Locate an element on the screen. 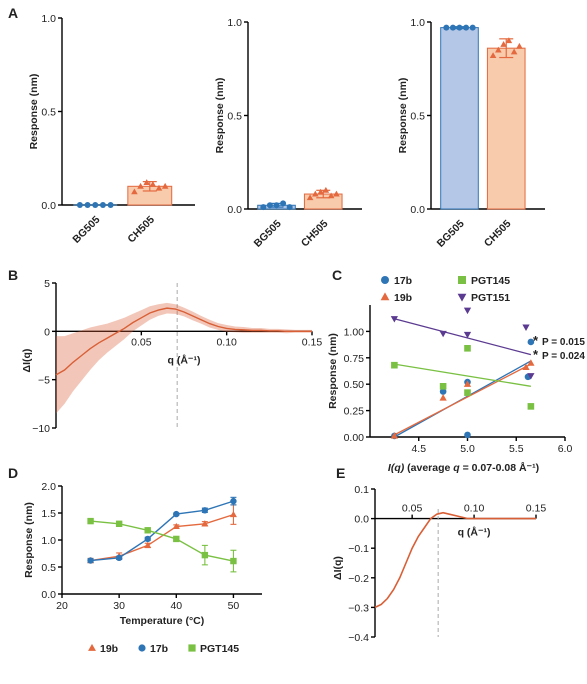 The height and width of the screenshot is (684, 587). y-tick-label: −5 is located at coordinates (44, 381).